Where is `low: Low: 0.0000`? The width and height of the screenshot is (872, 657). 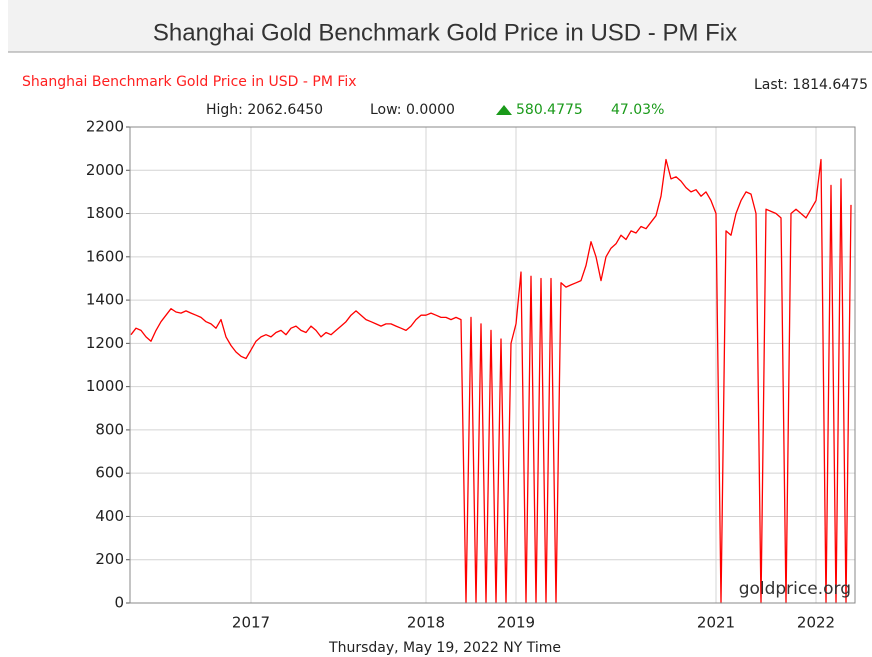 low: Low: 0.0000 is located at coordinates (412, 110).